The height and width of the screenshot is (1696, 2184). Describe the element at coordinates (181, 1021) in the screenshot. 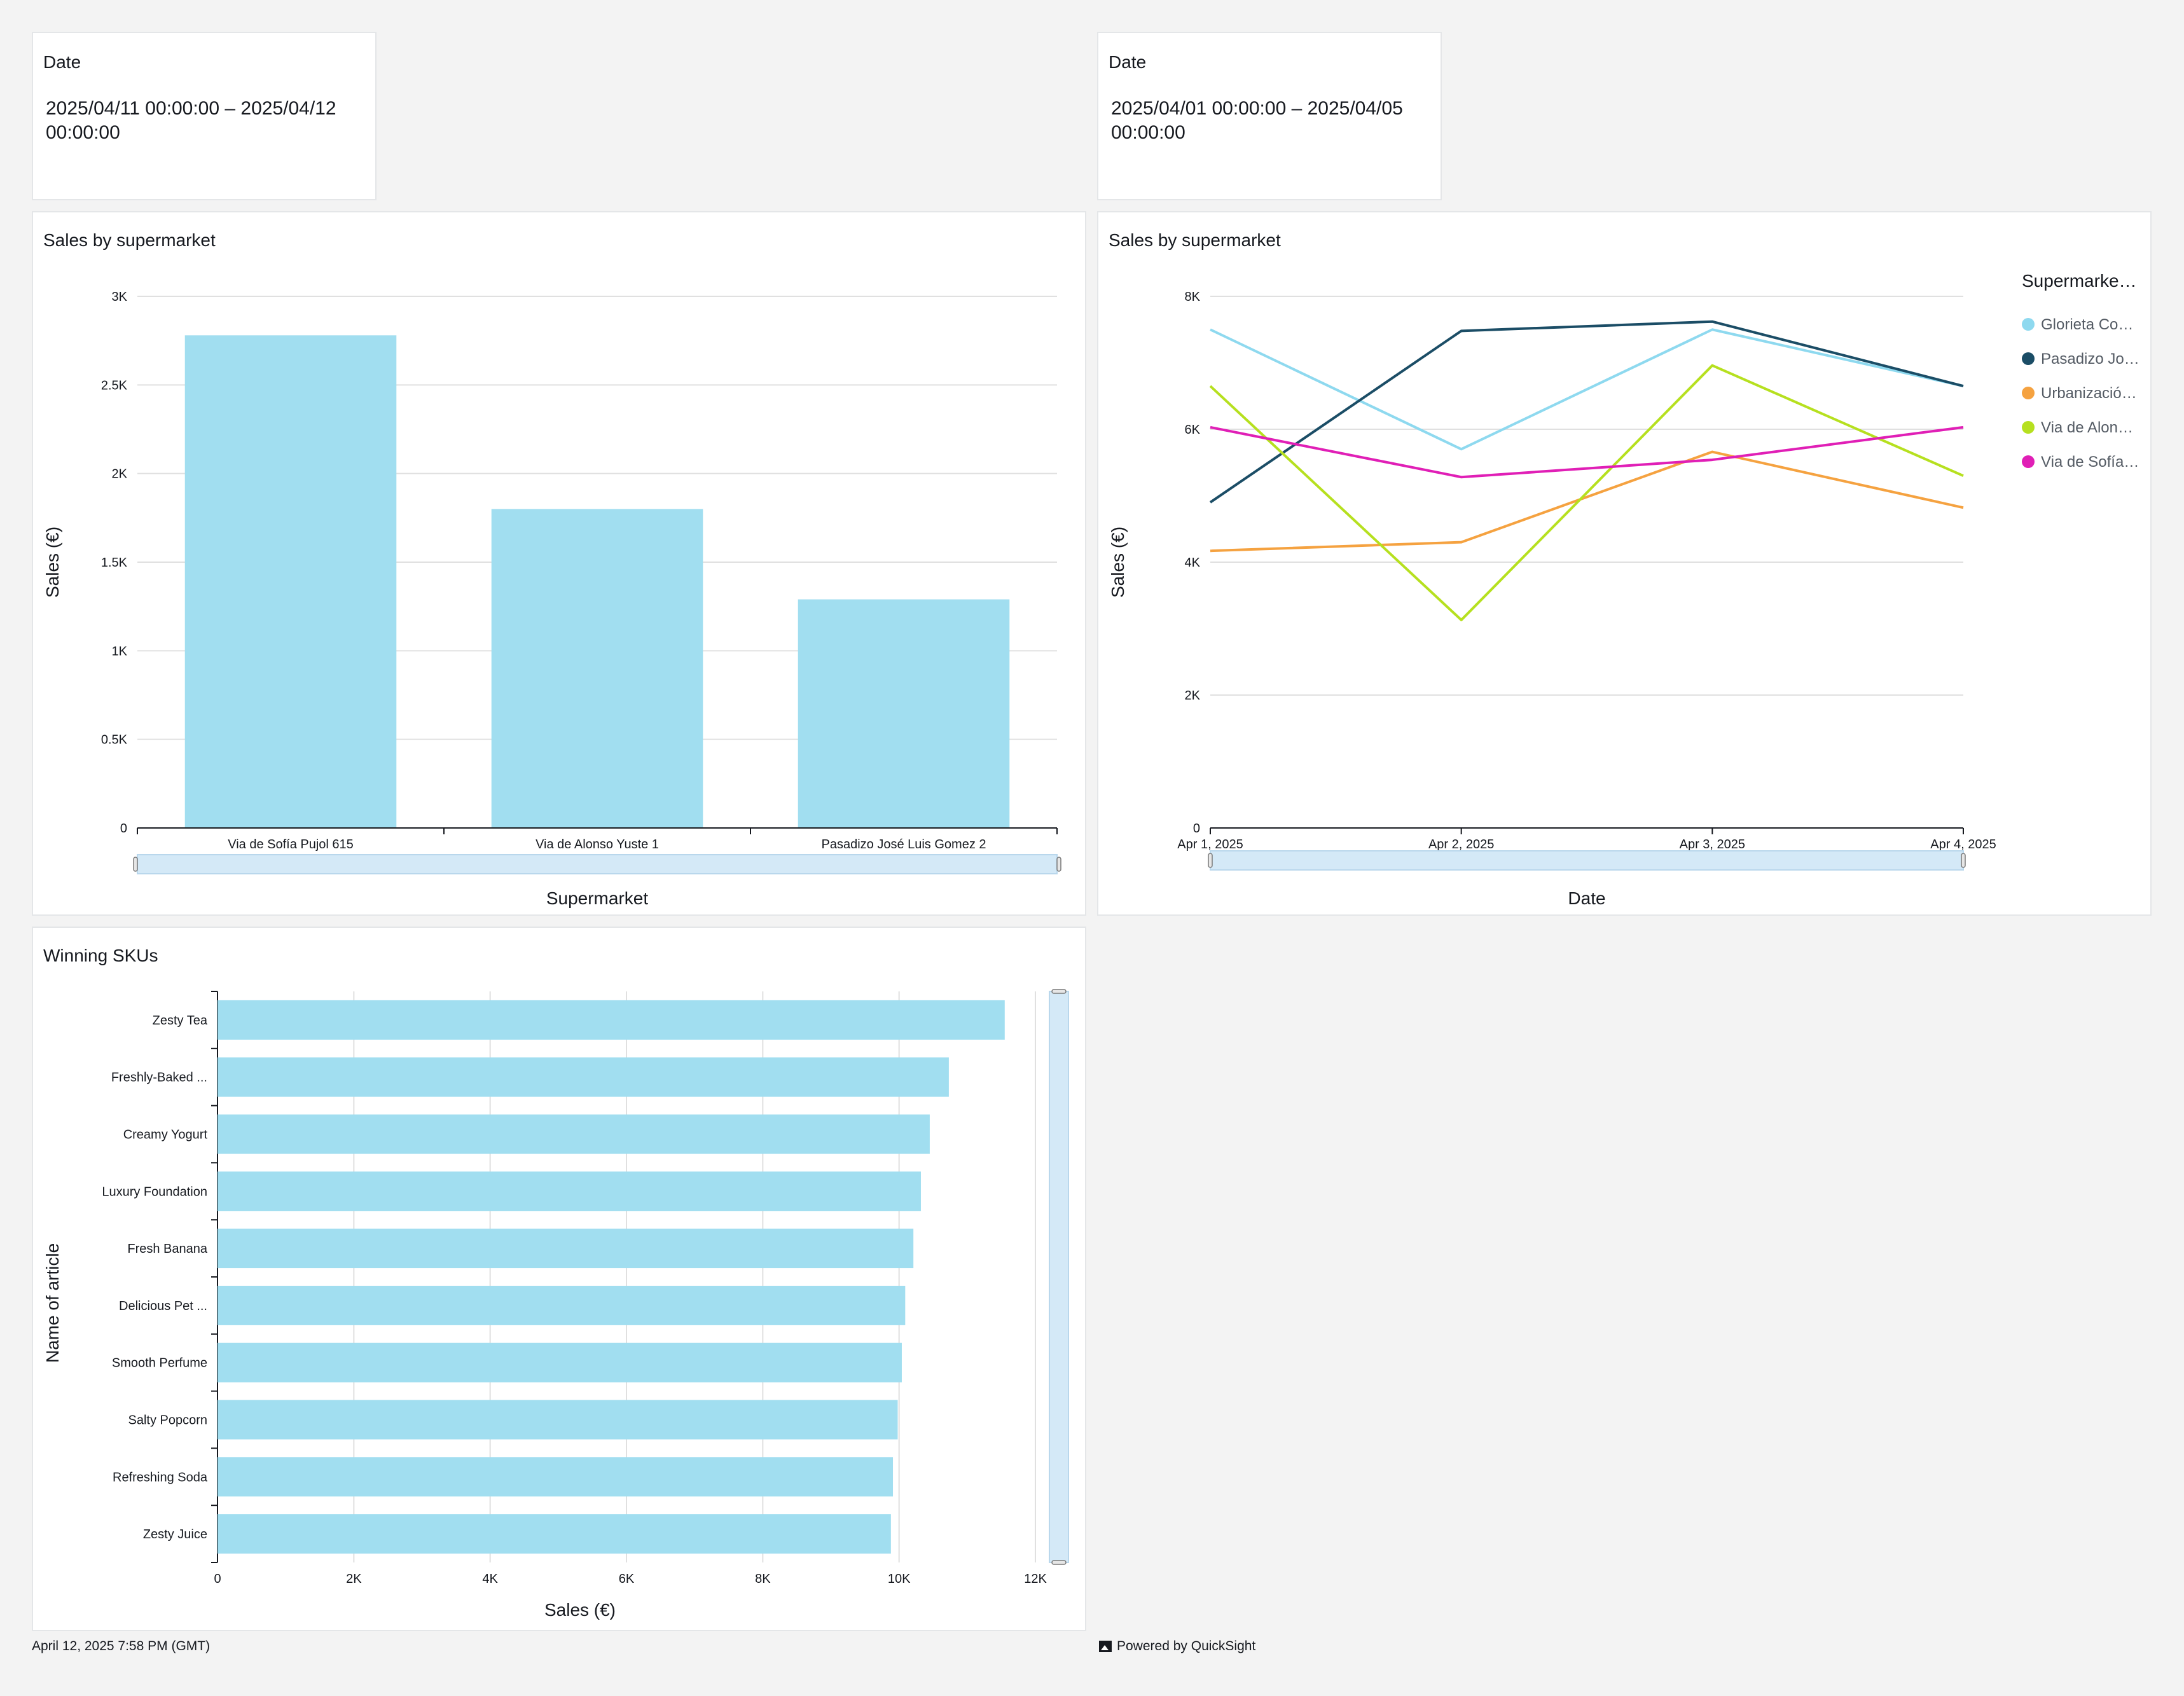

I see `y-tick-label: Zesty Tea` at that location.